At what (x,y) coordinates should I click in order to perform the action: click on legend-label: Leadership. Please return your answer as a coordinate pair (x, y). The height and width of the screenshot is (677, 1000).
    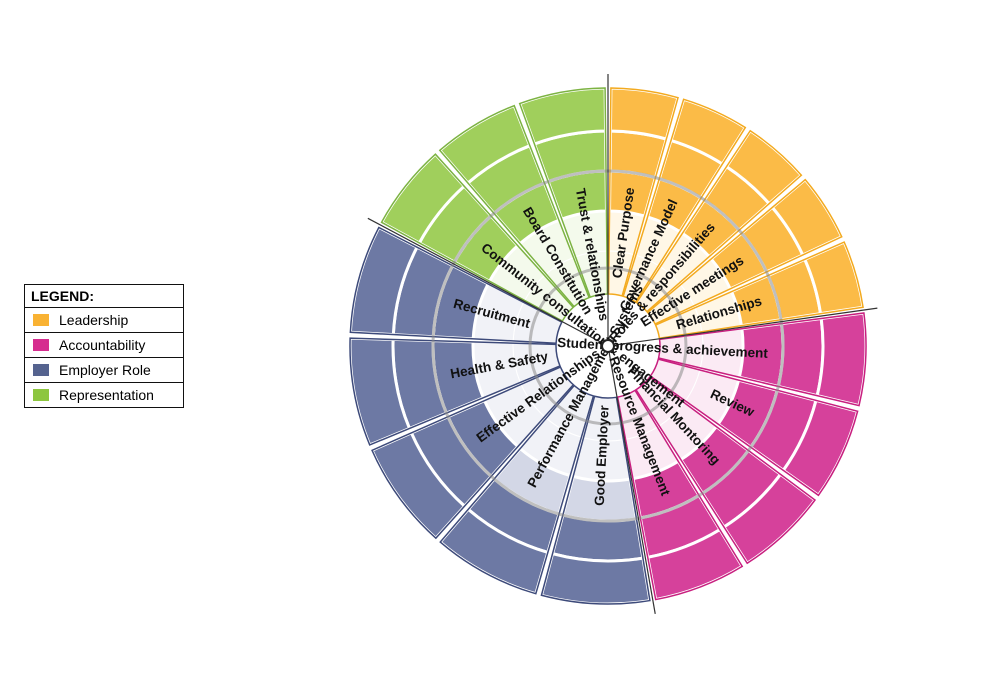
    Looking at the image, I should click on (94, 320).